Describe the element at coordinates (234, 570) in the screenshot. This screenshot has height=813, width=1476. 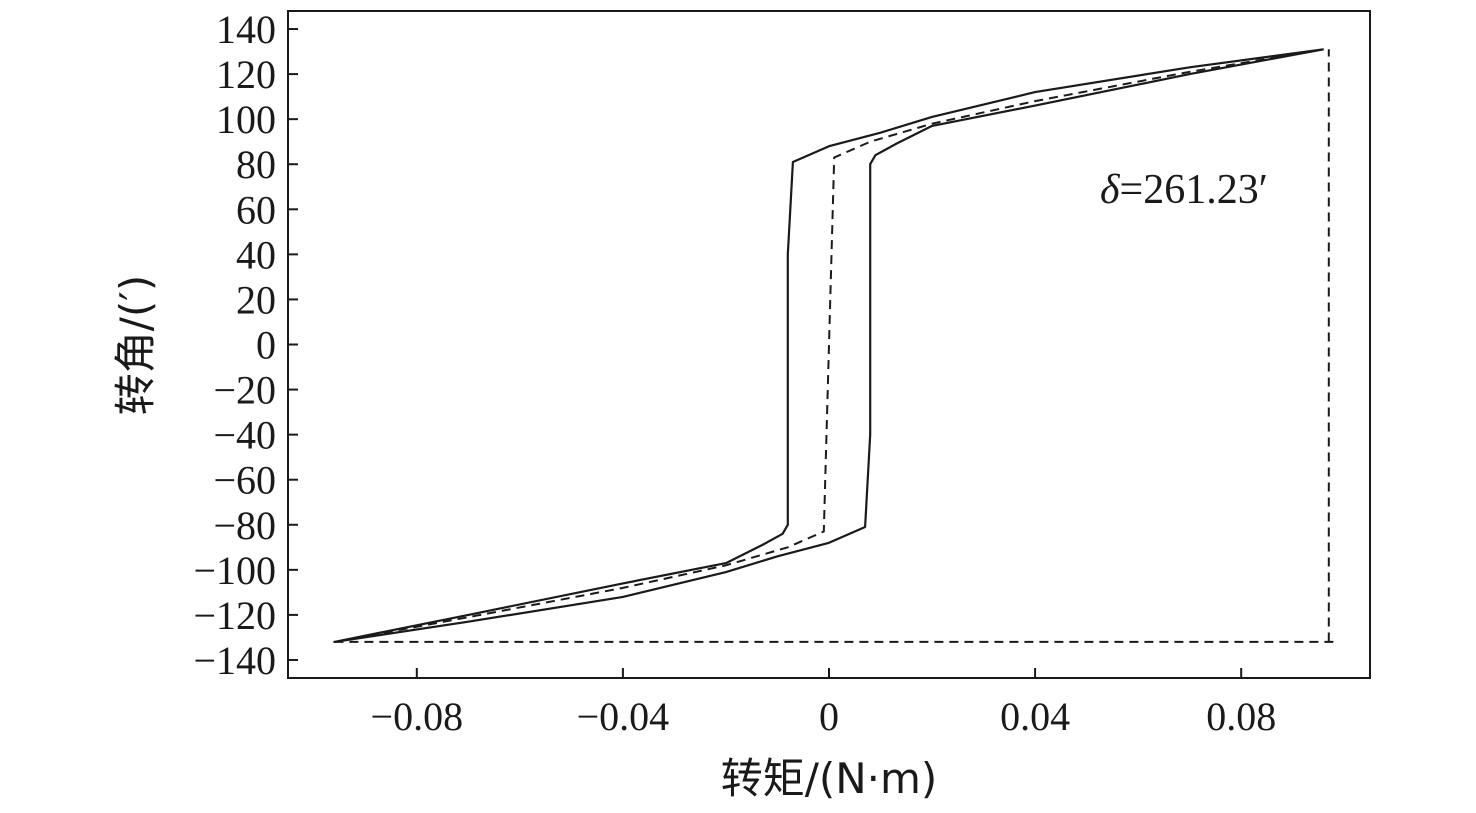
I see `y-tick-label: −100` at that location.